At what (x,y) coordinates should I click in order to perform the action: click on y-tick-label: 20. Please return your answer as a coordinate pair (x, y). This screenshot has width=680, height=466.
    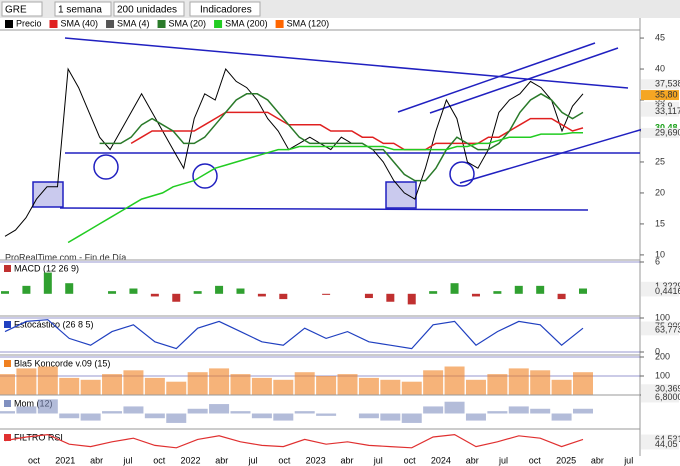
    Looking at the image, I should click on (660, 192).